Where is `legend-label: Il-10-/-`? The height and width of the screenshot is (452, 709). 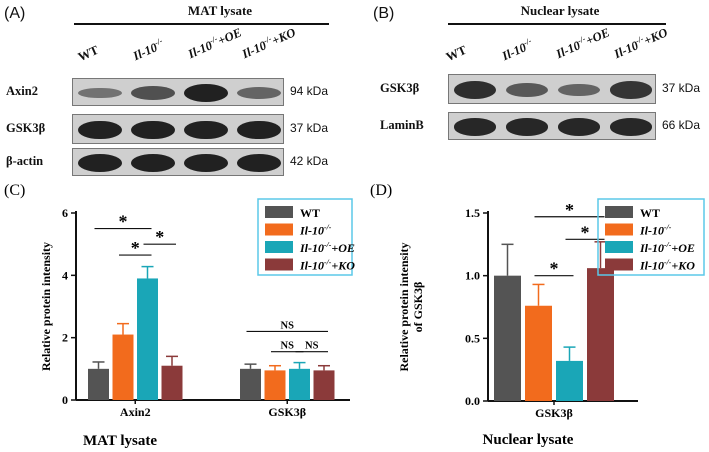
legend-label: Il-10-/- is located at coordinates (315, 230).